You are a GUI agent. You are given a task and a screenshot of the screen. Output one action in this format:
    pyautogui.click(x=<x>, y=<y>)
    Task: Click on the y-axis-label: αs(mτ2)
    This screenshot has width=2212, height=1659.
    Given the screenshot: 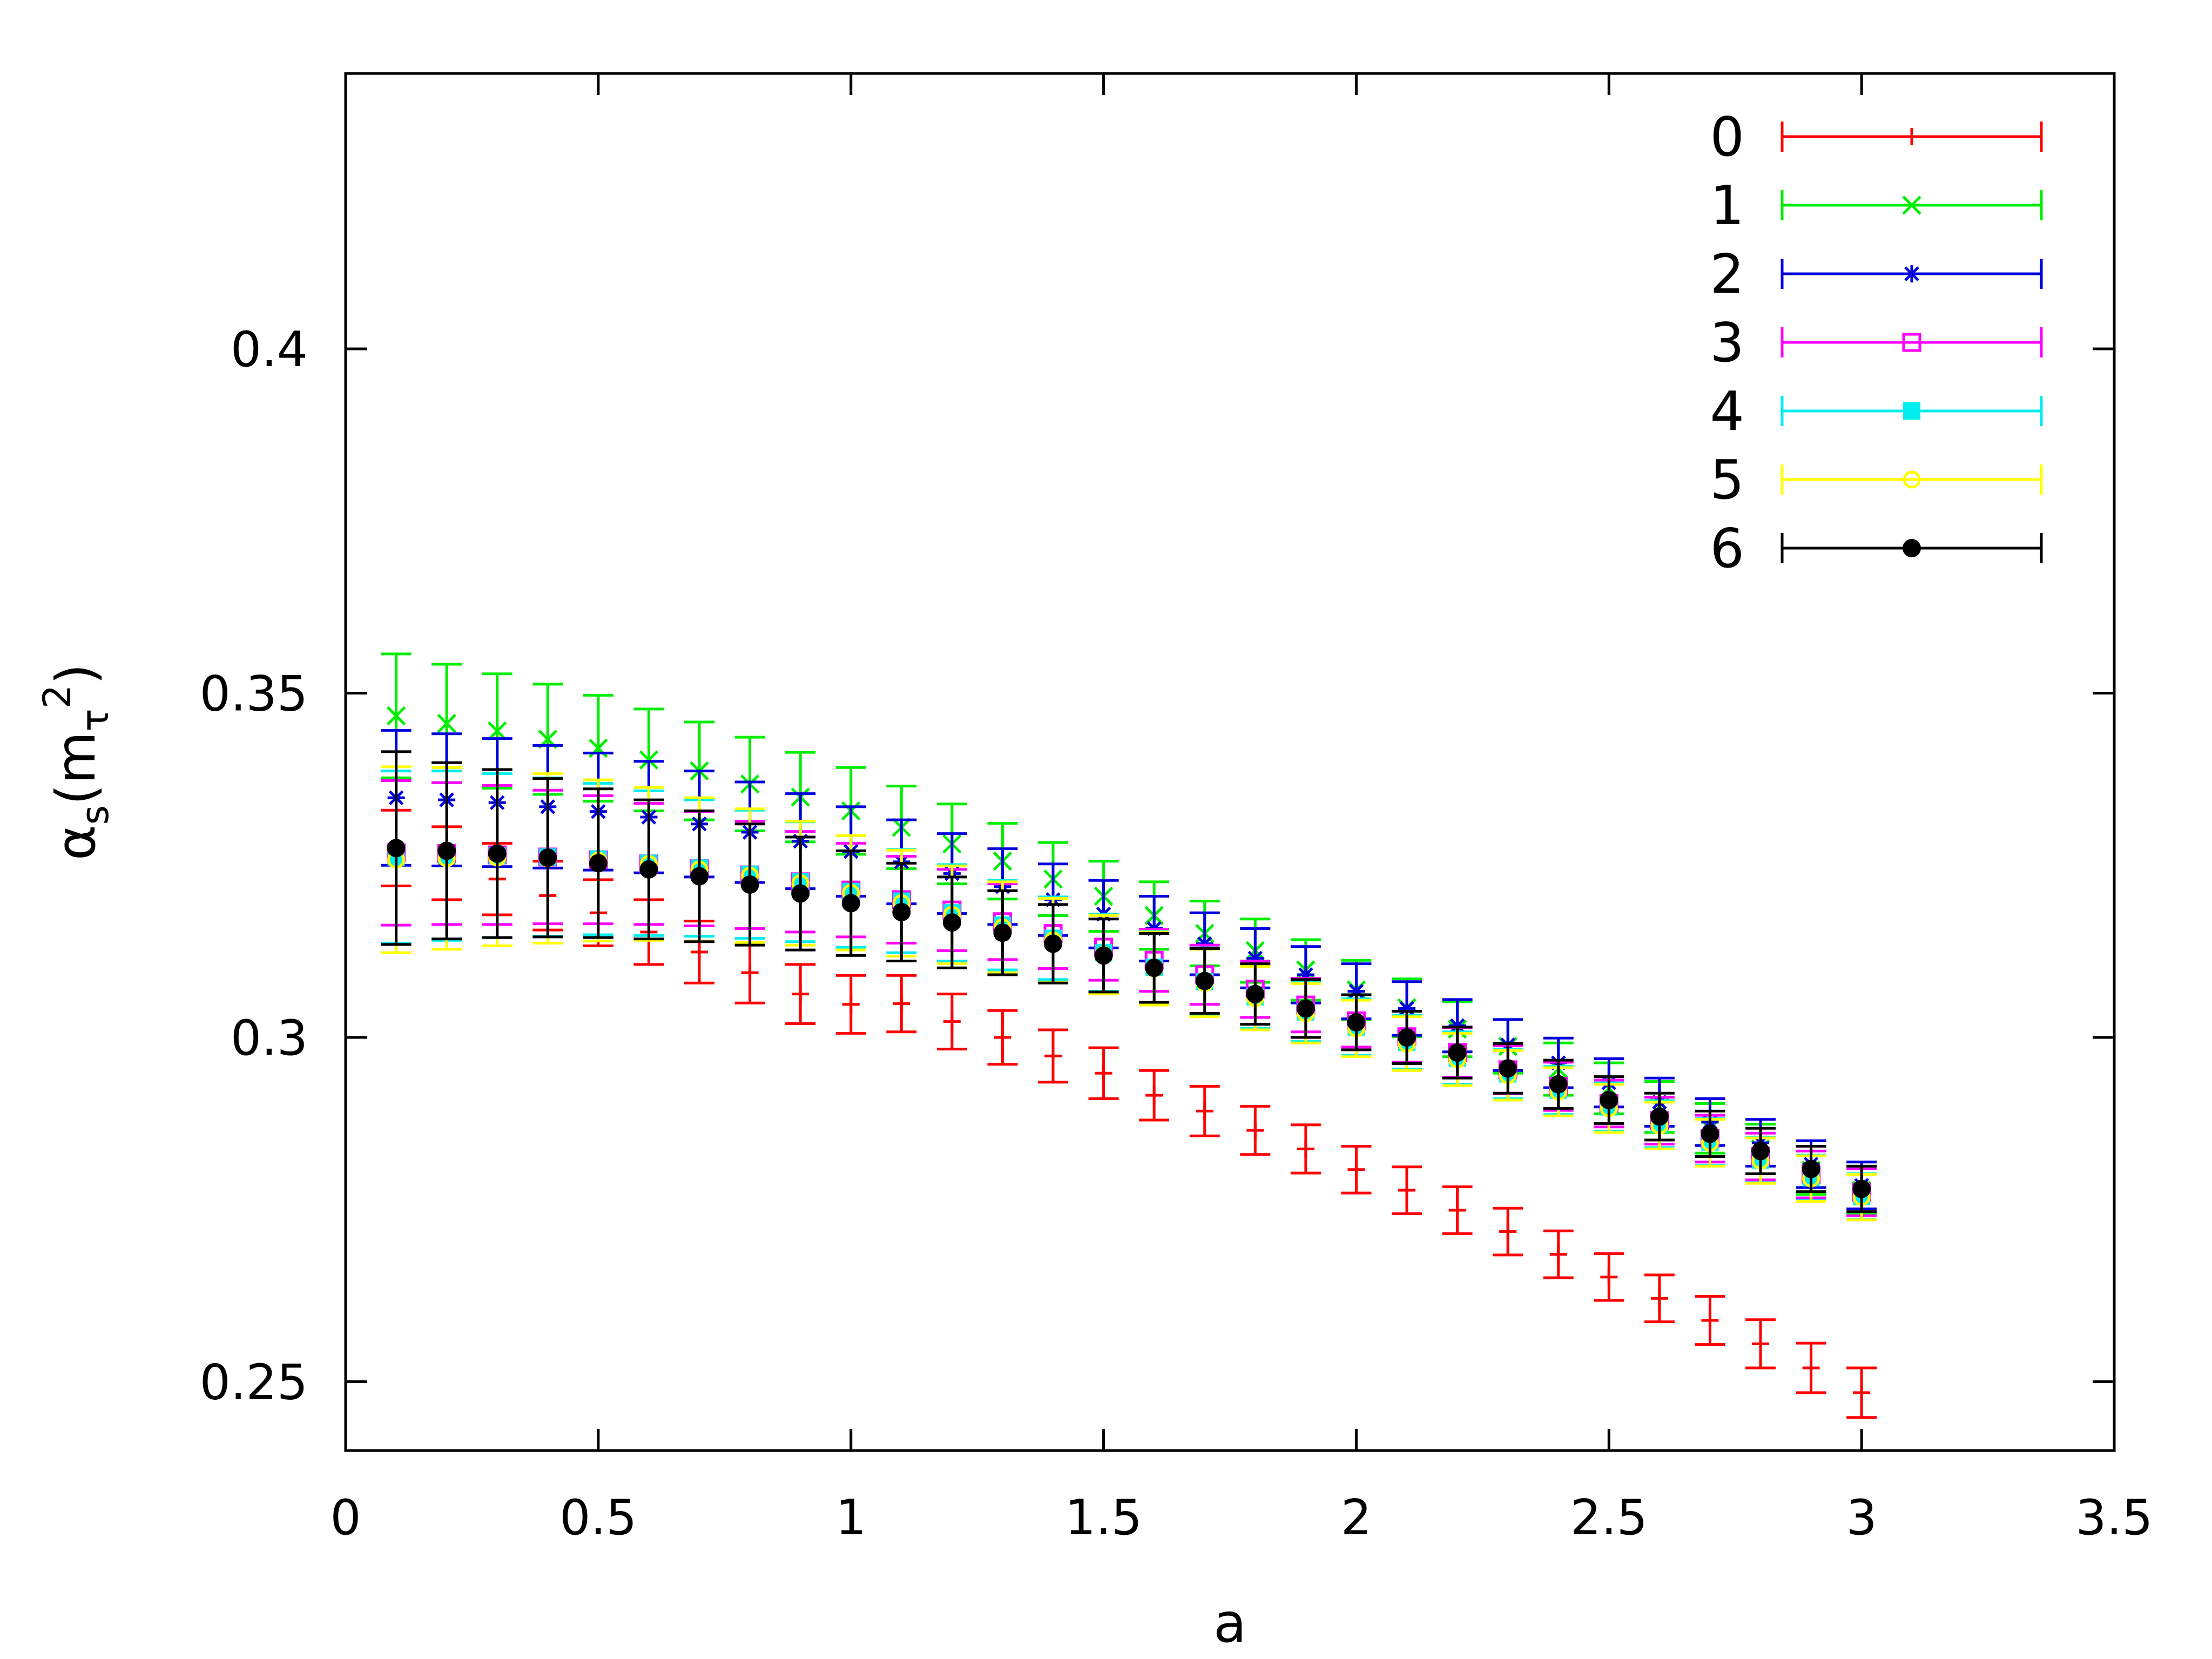 What is the action you would take?
    pyautogui.click(x=76, y=762)
    